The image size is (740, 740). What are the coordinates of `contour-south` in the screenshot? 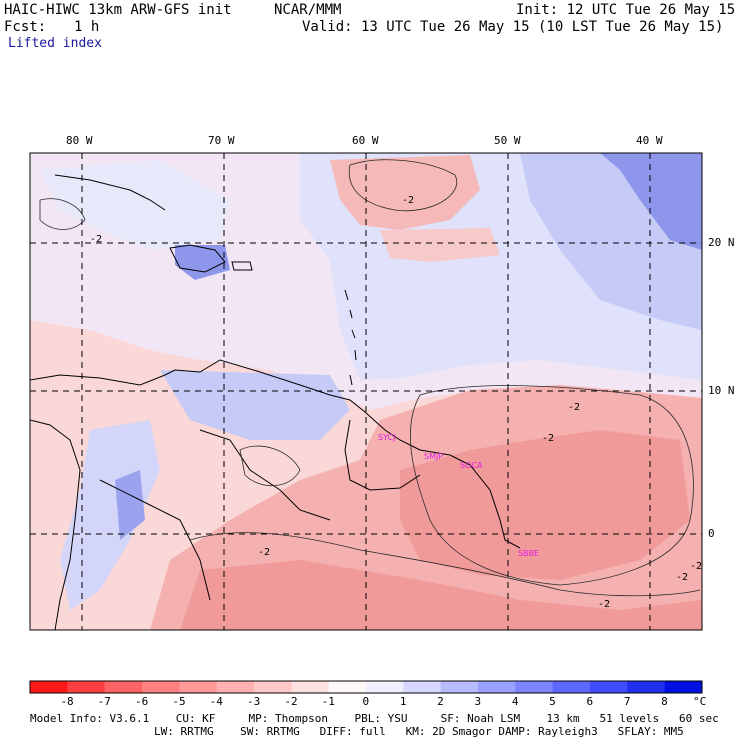 It's located at (445, 564).